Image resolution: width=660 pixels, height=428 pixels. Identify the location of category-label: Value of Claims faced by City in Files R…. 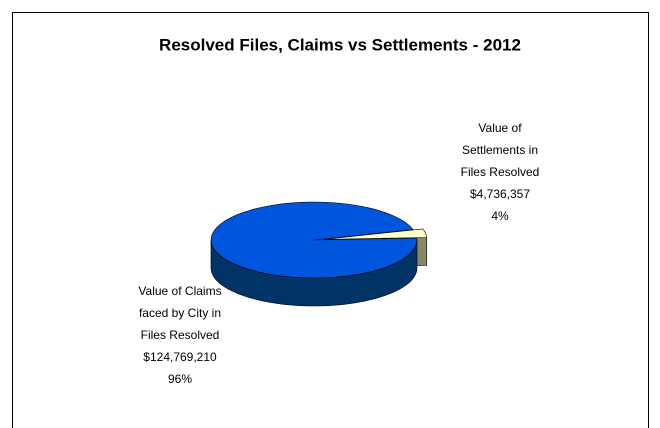
(180, 313).